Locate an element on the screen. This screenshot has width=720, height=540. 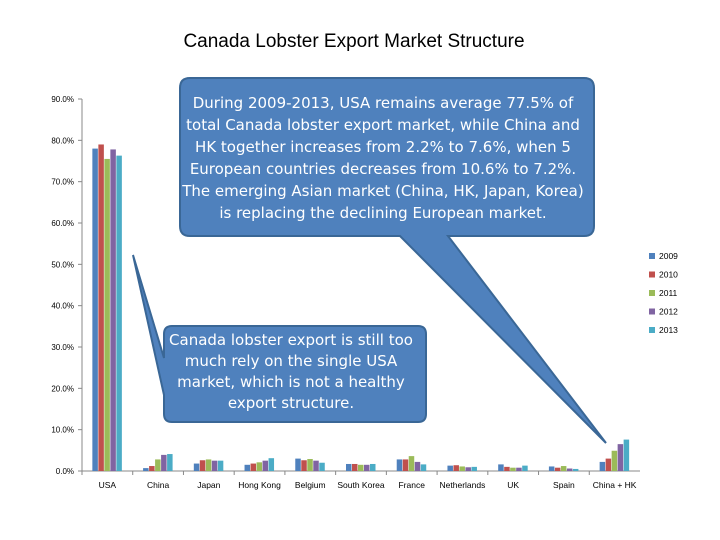
chart-title: Canada Lobster Export Market Structure is located at coordinates (353, 41).